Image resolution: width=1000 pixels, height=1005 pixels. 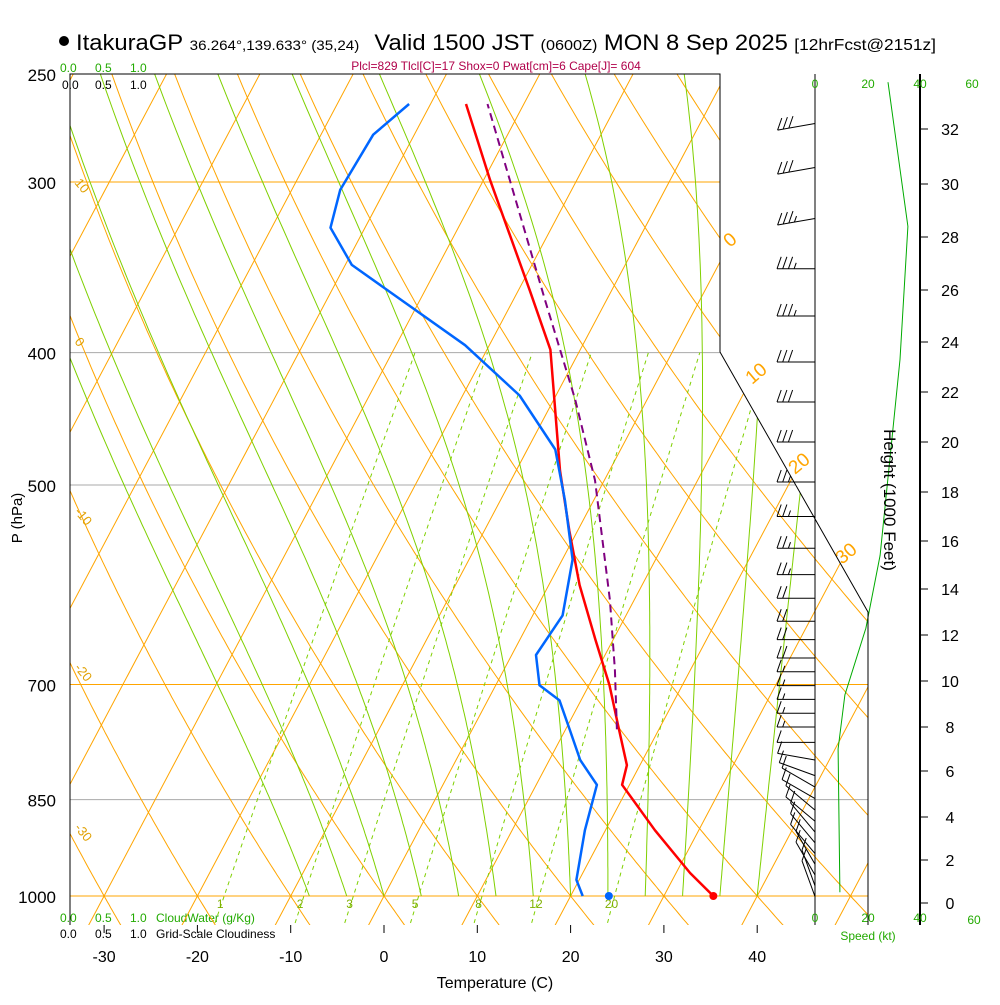 I want to click on height-tick-label: 32, so click(x=950, y=130).